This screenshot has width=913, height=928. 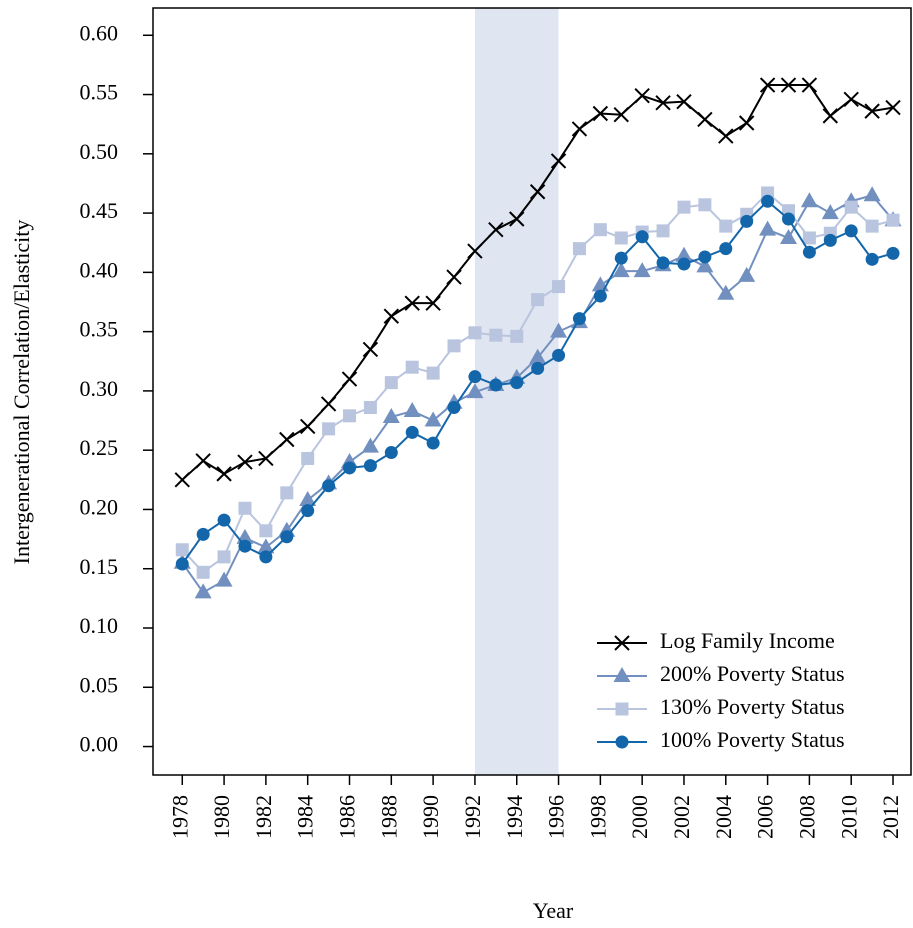 I want to click on y-tick-label: 0.40, so click(x=99, y=269).